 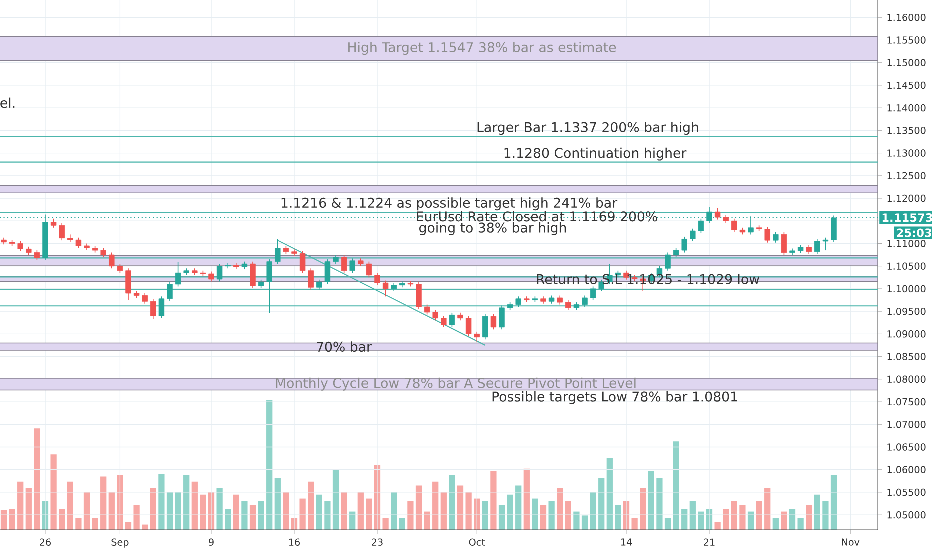 I want to click on y-tick-label: 1.12500, so click(x=907, y=176).